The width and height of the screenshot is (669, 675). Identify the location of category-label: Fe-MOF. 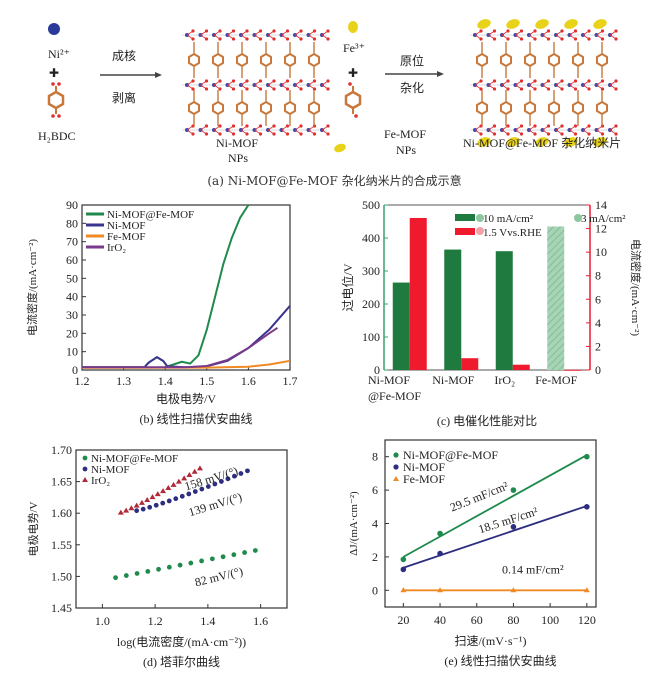
(556, 380).